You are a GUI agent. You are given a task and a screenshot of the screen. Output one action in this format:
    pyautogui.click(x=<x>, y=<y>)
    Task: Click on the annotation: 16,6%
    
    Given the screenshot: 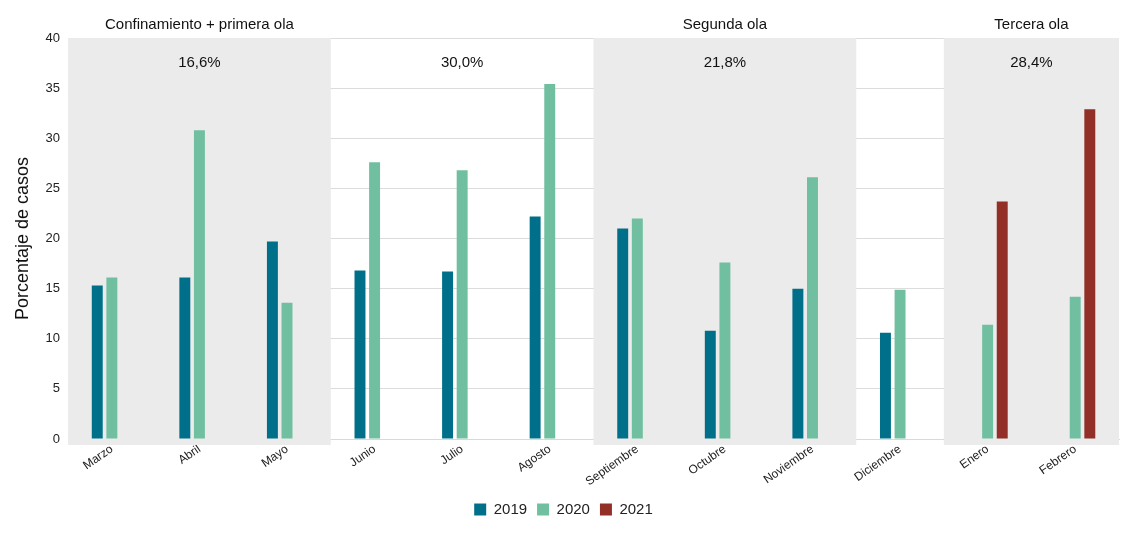 What is the action you would take?
    pyautogui.click(x=199, y=62)
    